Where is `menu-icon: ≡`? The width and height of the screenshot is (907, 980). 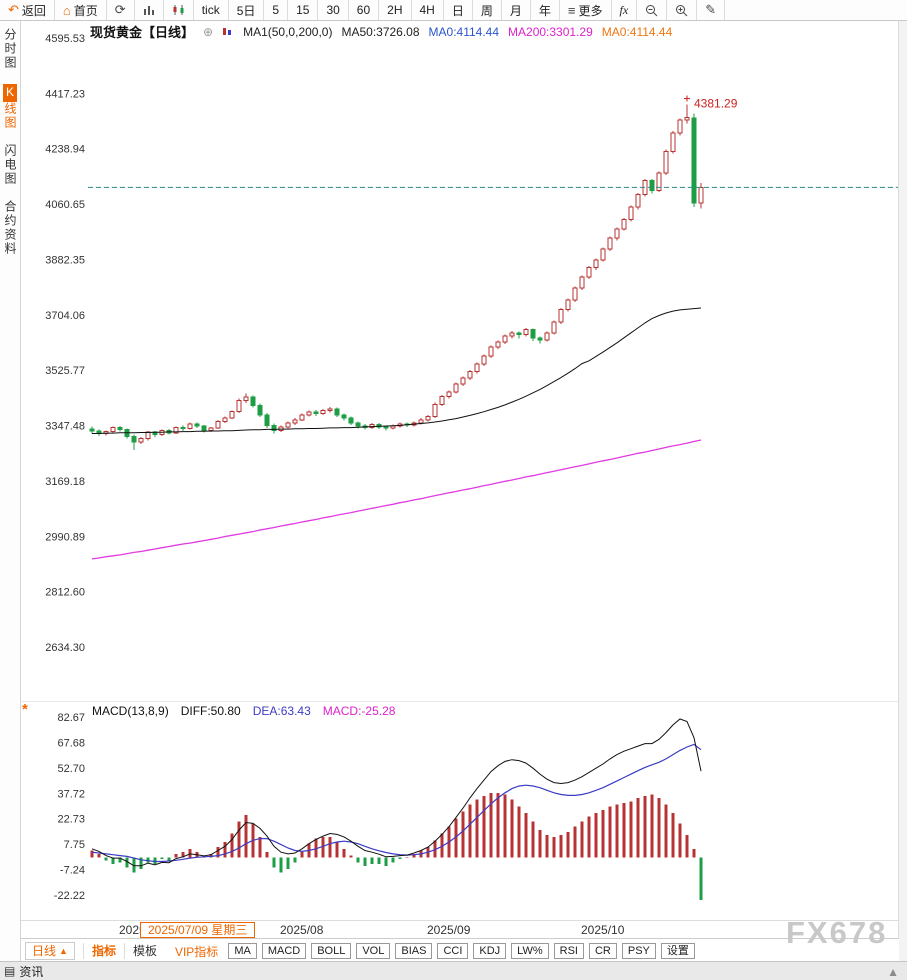
menu-icon: ≡ is located at coordinates (571, 10).